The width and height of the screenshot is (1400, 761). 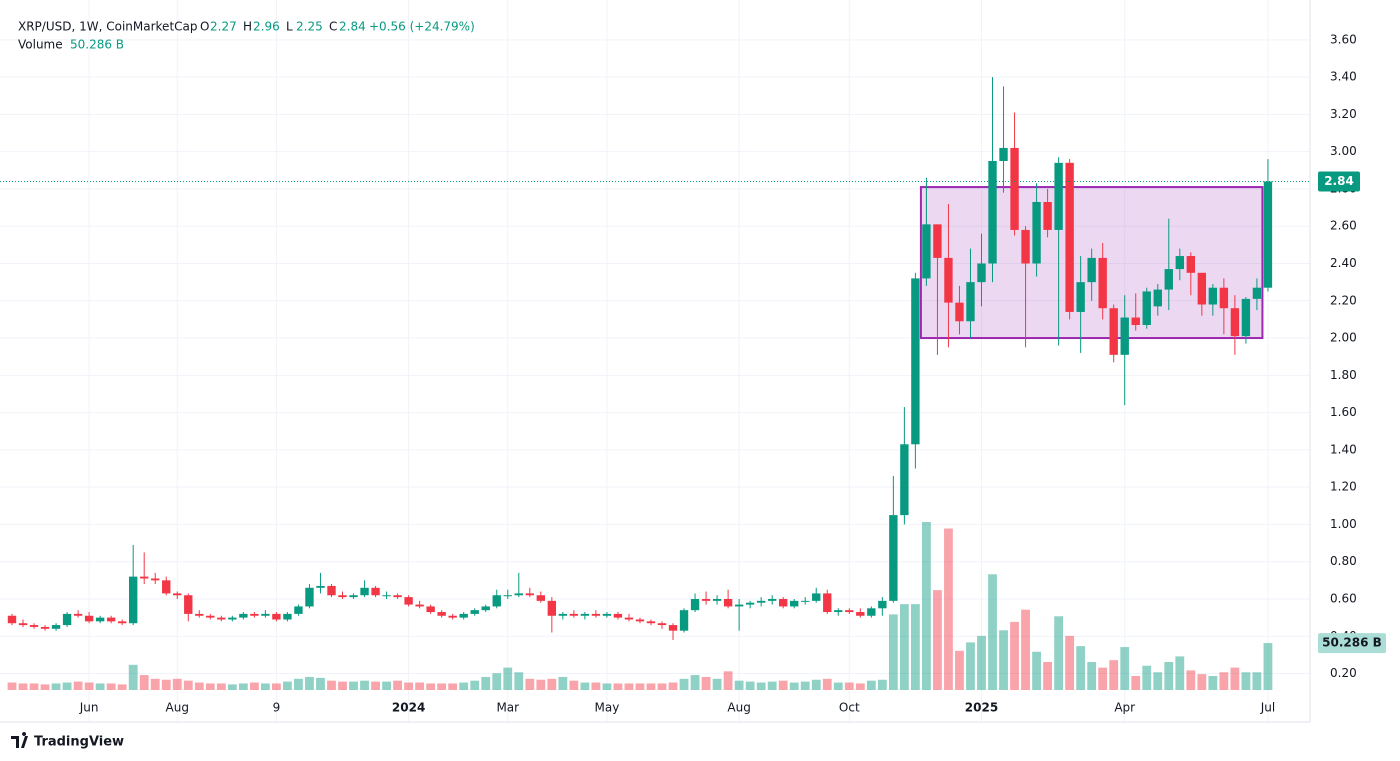 I want to click on y-tick-label: 2.40, so click(x=1343, y=263).